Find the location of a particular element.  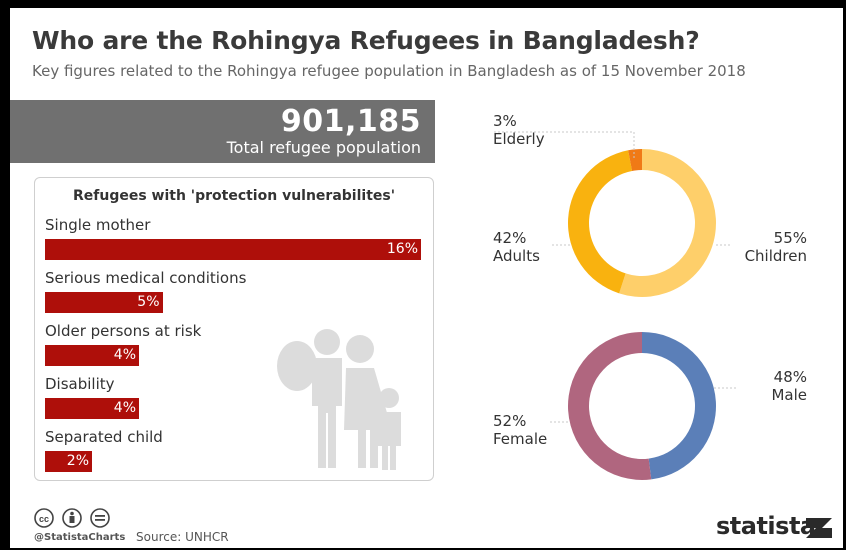

adults-annotation: 42% Adults is located at coordinates (516, 247).